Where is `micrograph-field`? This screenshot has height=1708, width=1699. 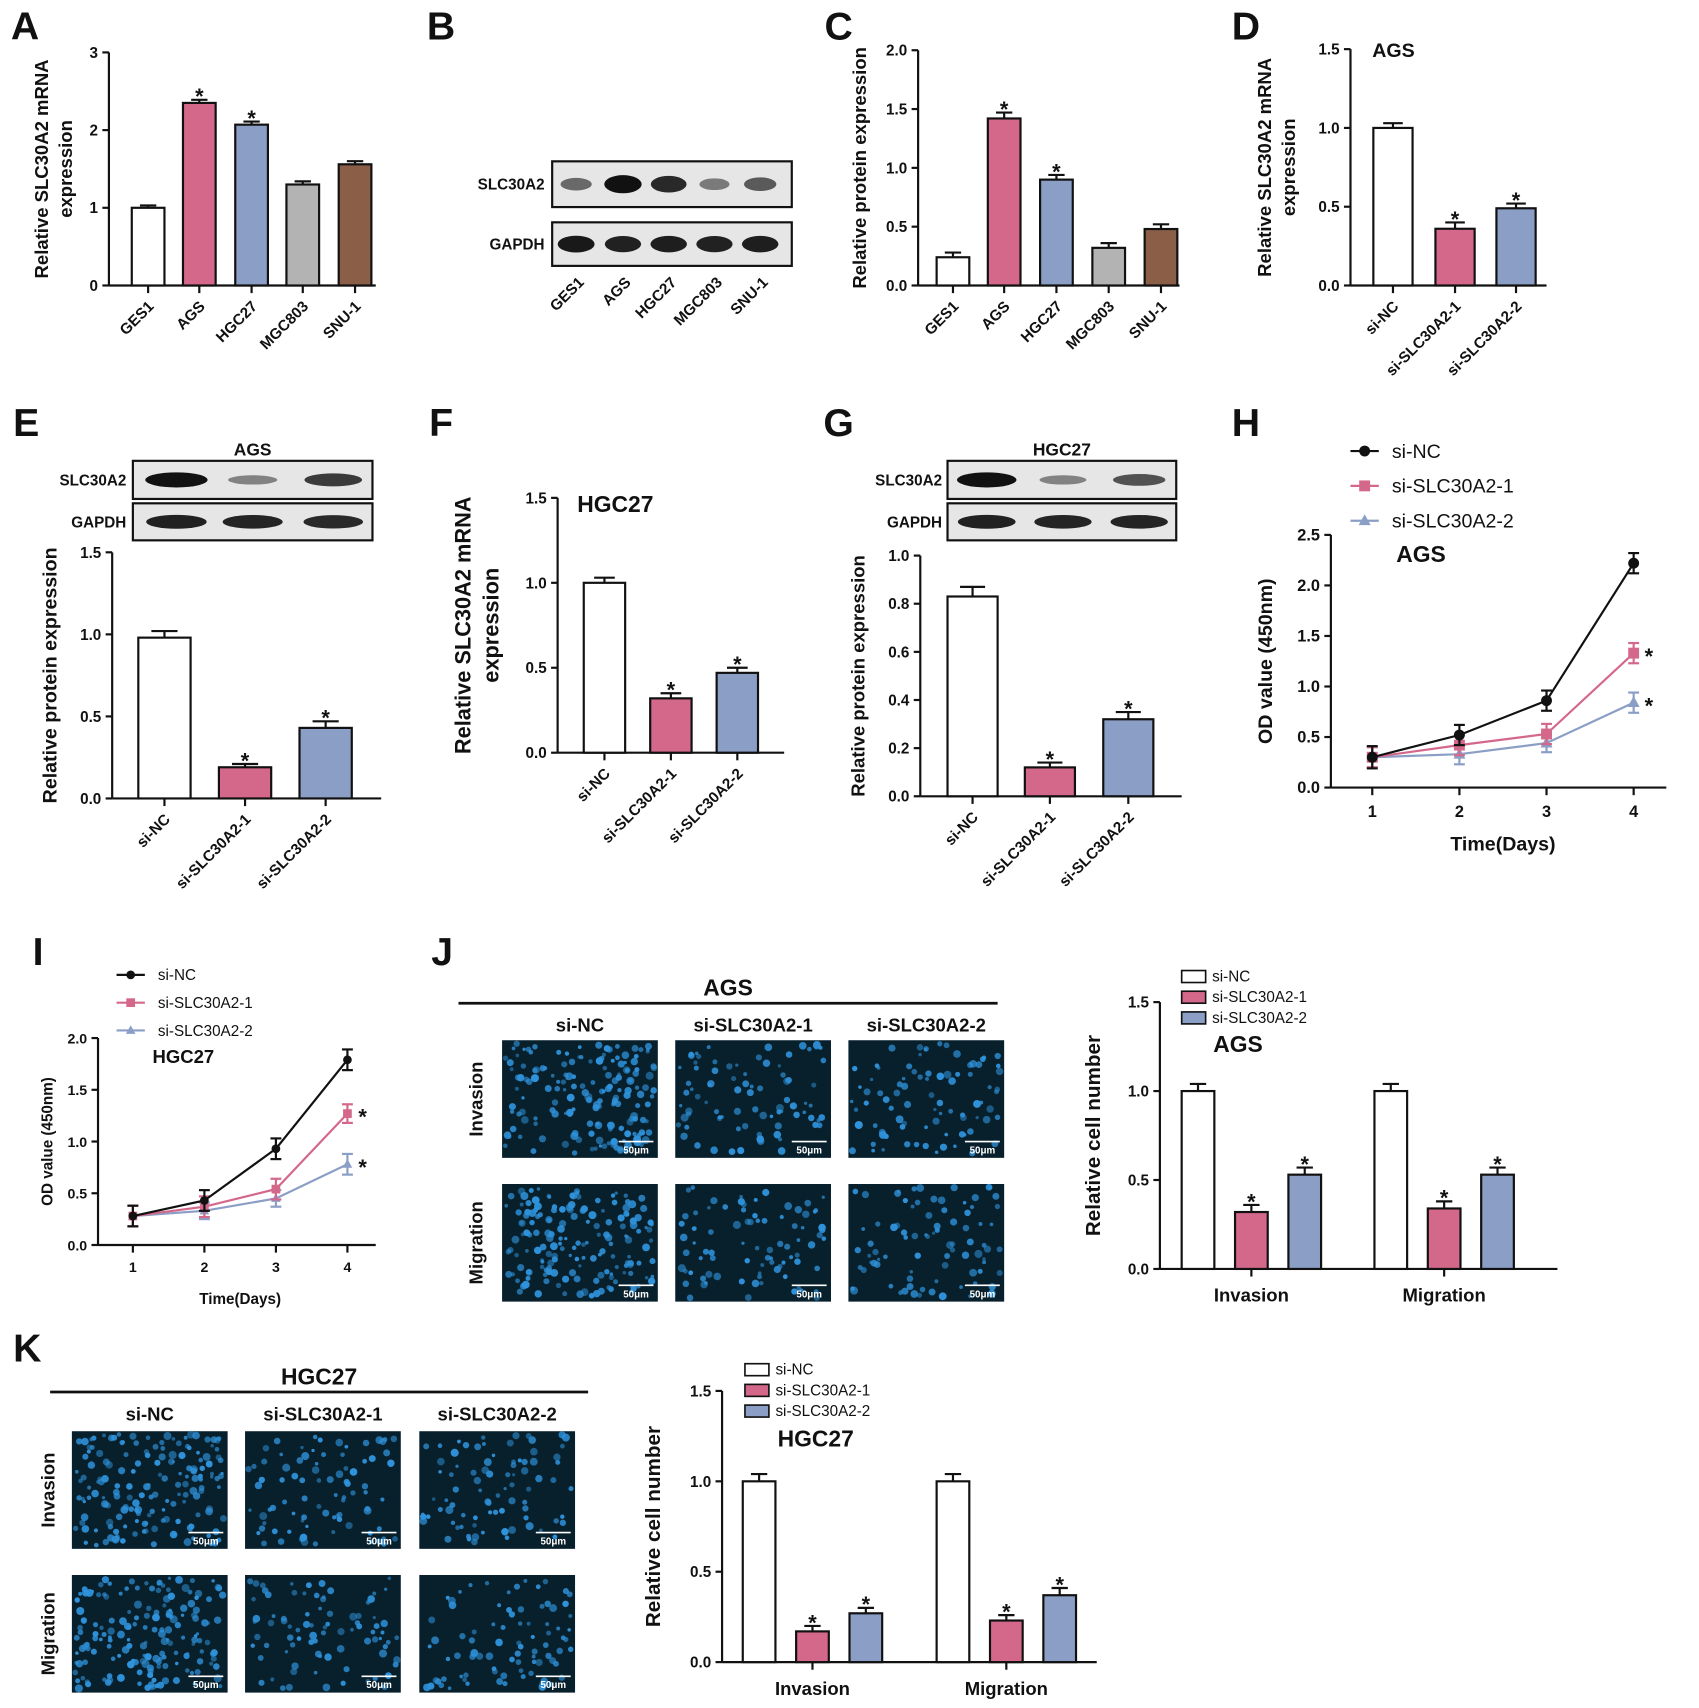 micrograph-field is located at coordinates (753, 1099).